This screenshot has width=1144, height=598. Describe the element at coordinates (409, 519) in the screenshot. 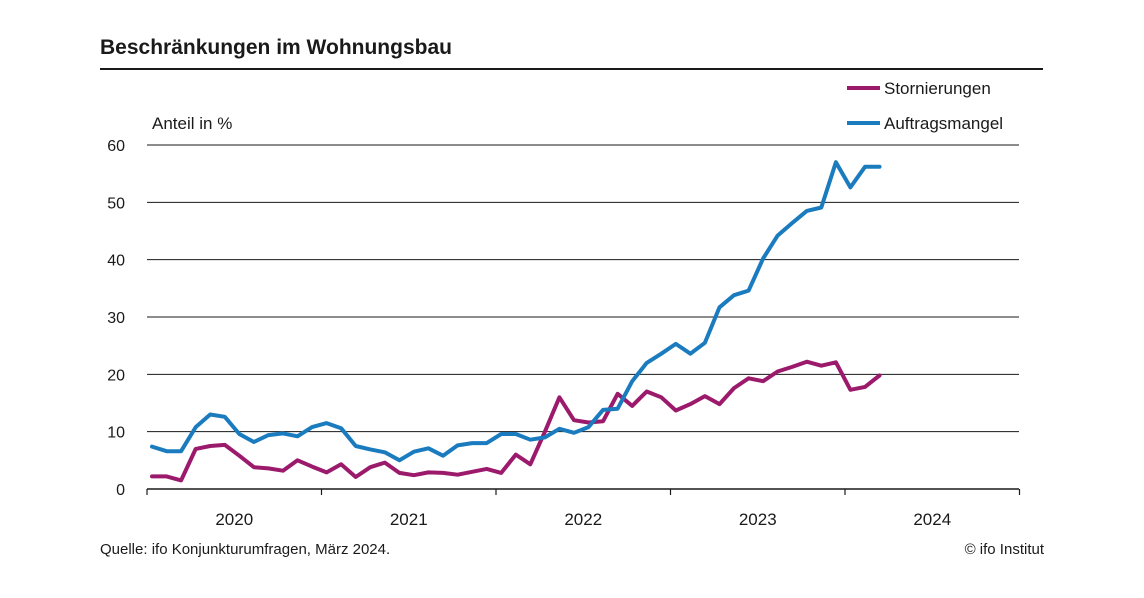

I see `x-tick-label: 2021` at that location.